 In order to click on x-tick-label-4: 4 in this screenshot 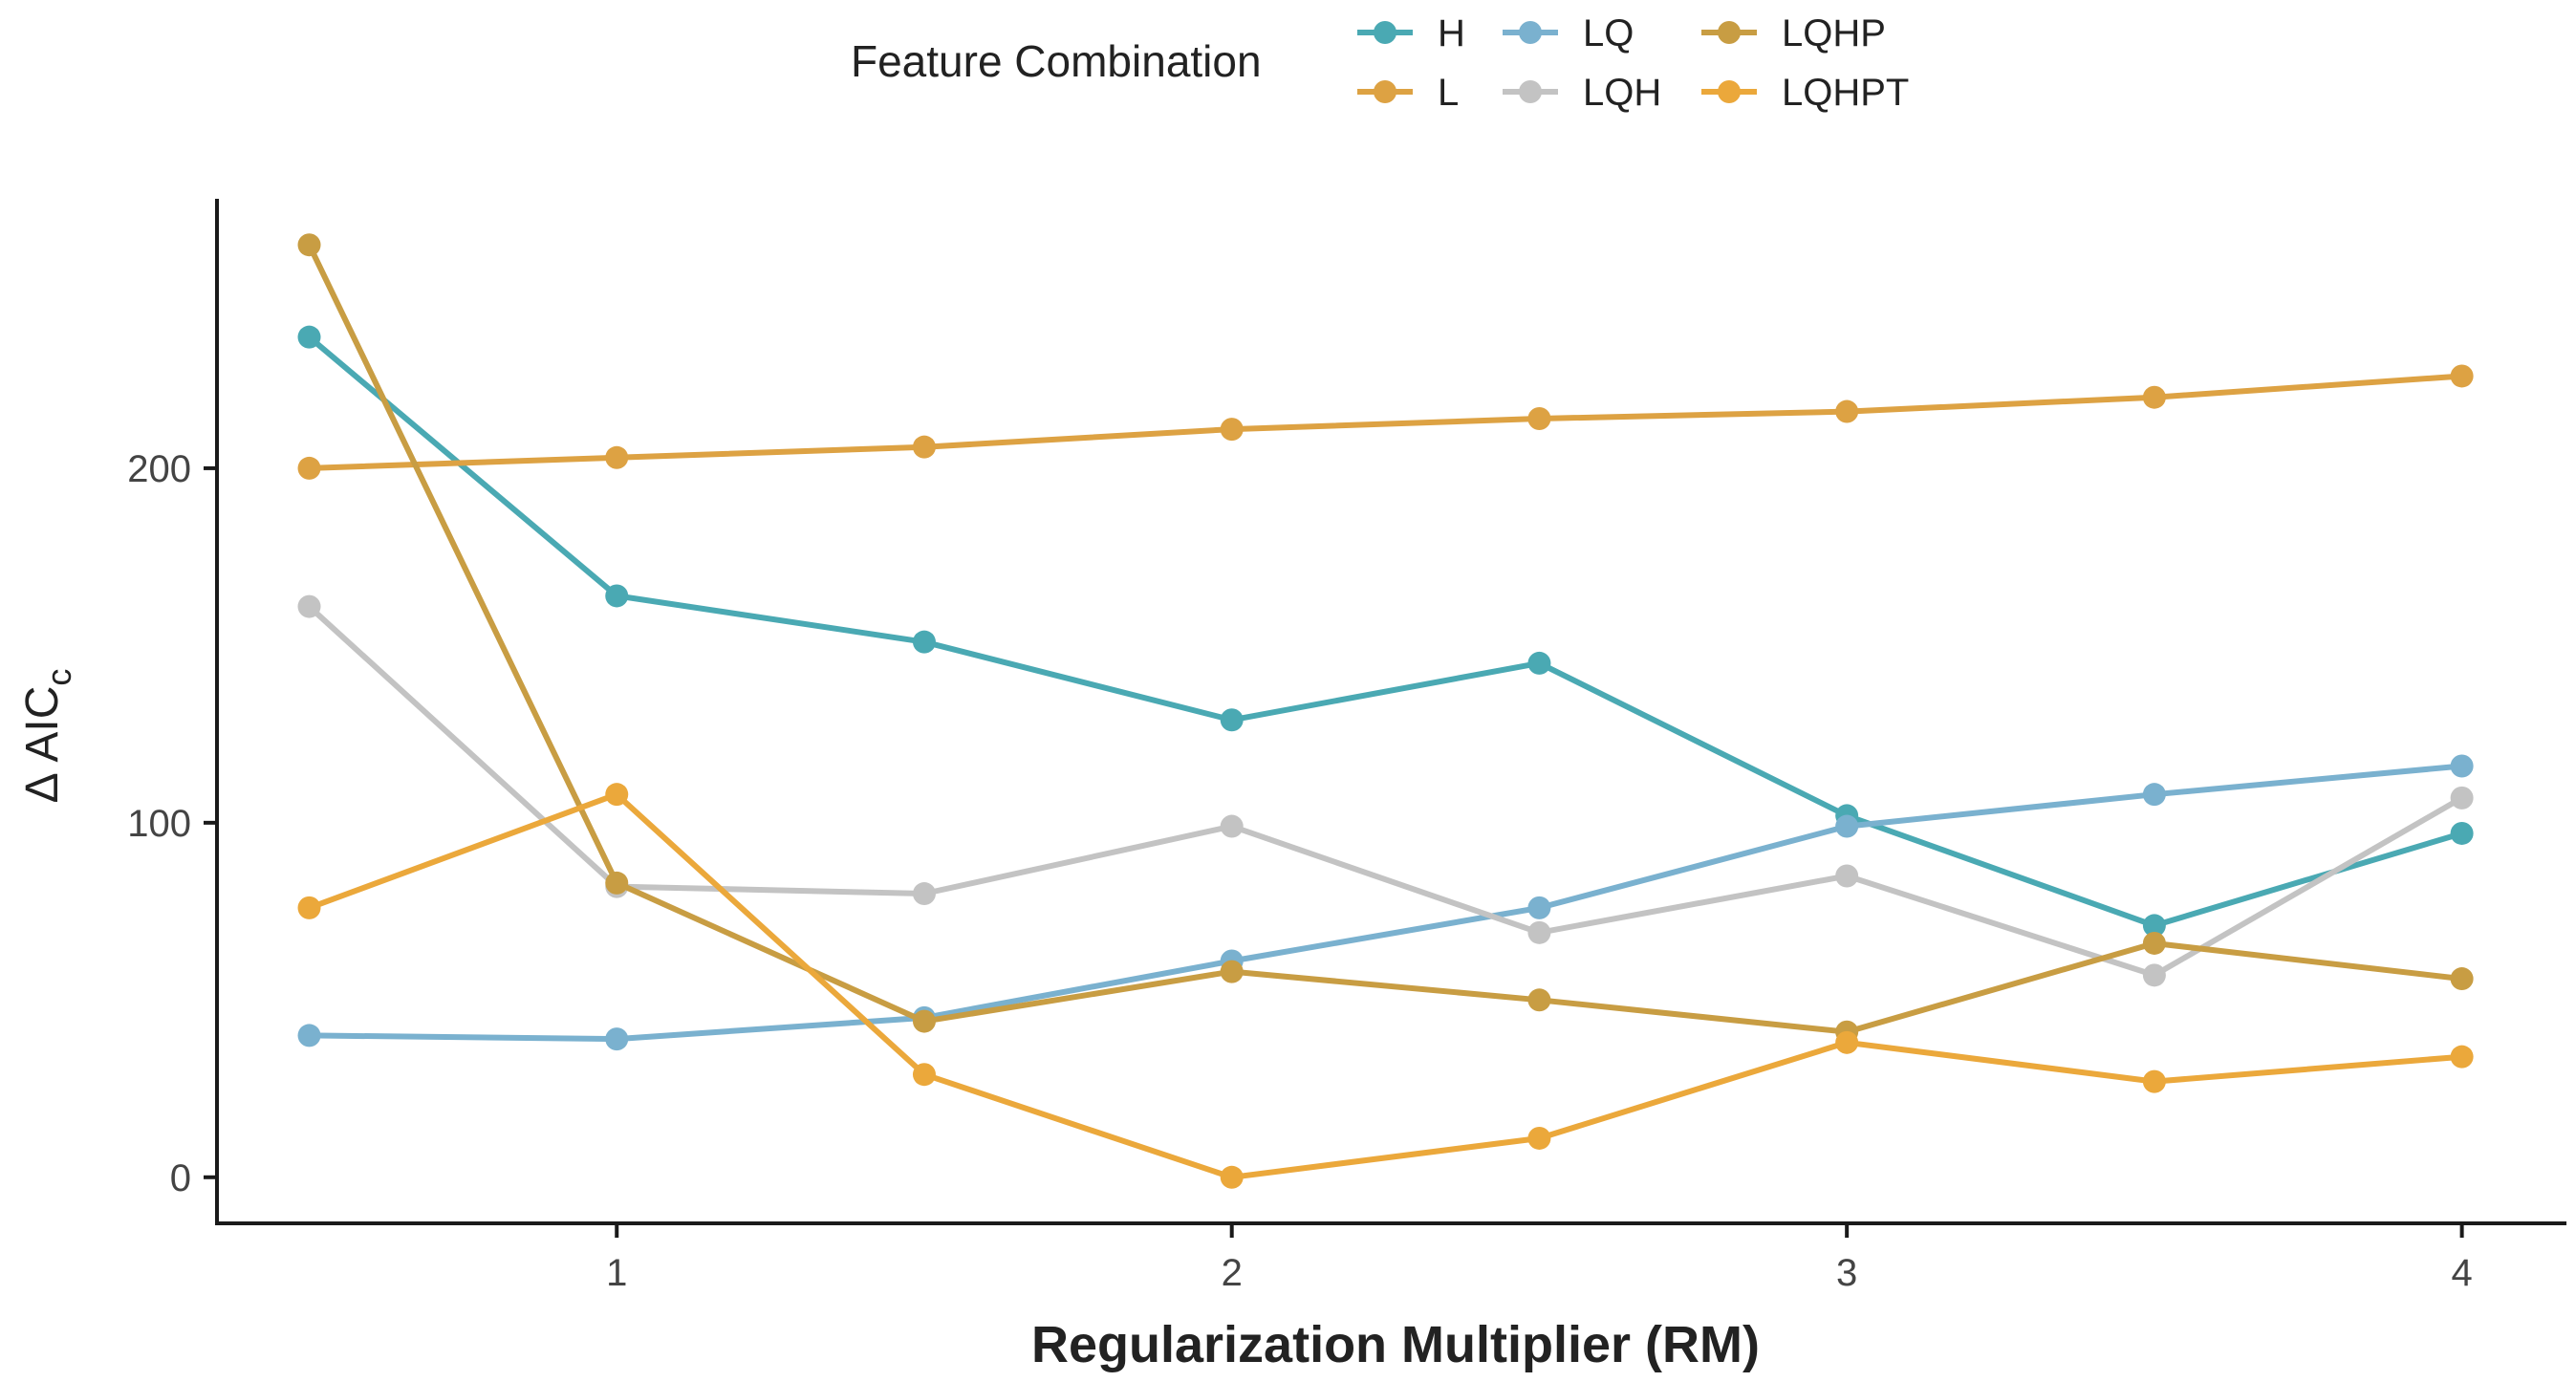, I will do `click(2461, 1273)`.